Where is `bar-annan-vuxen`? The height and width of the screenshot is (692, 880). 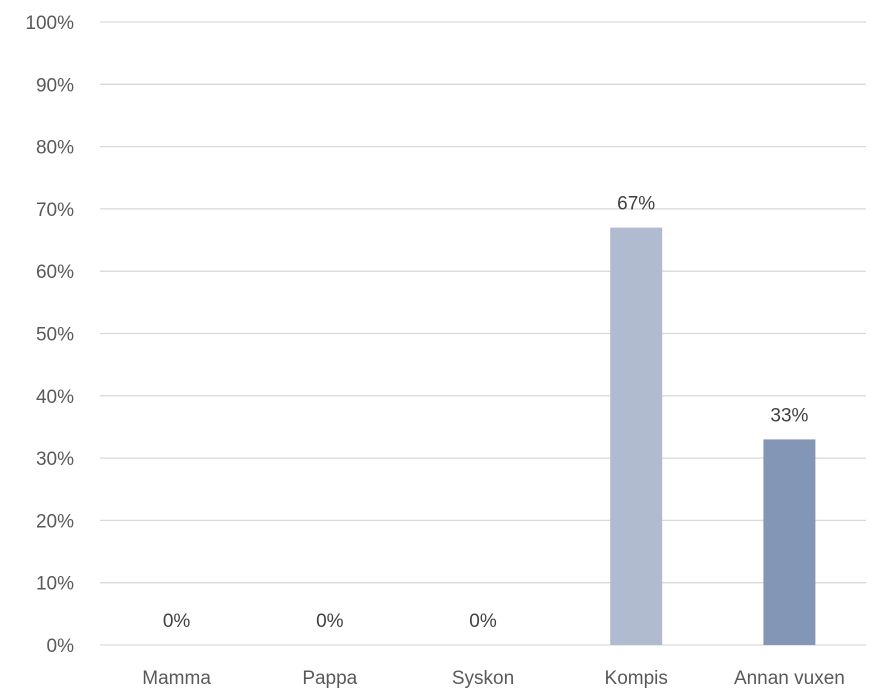 bar-annan-vuxen is located at coordinates (789, 542).